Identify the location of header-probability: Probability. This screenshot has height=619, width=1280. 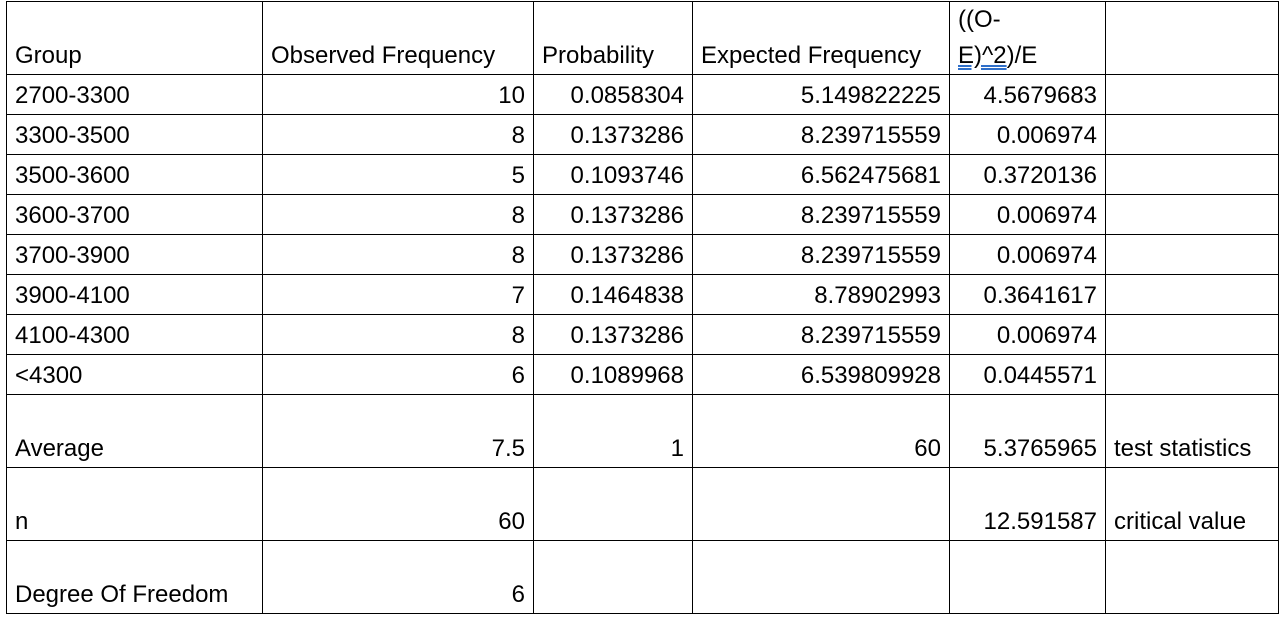
(613, 38).